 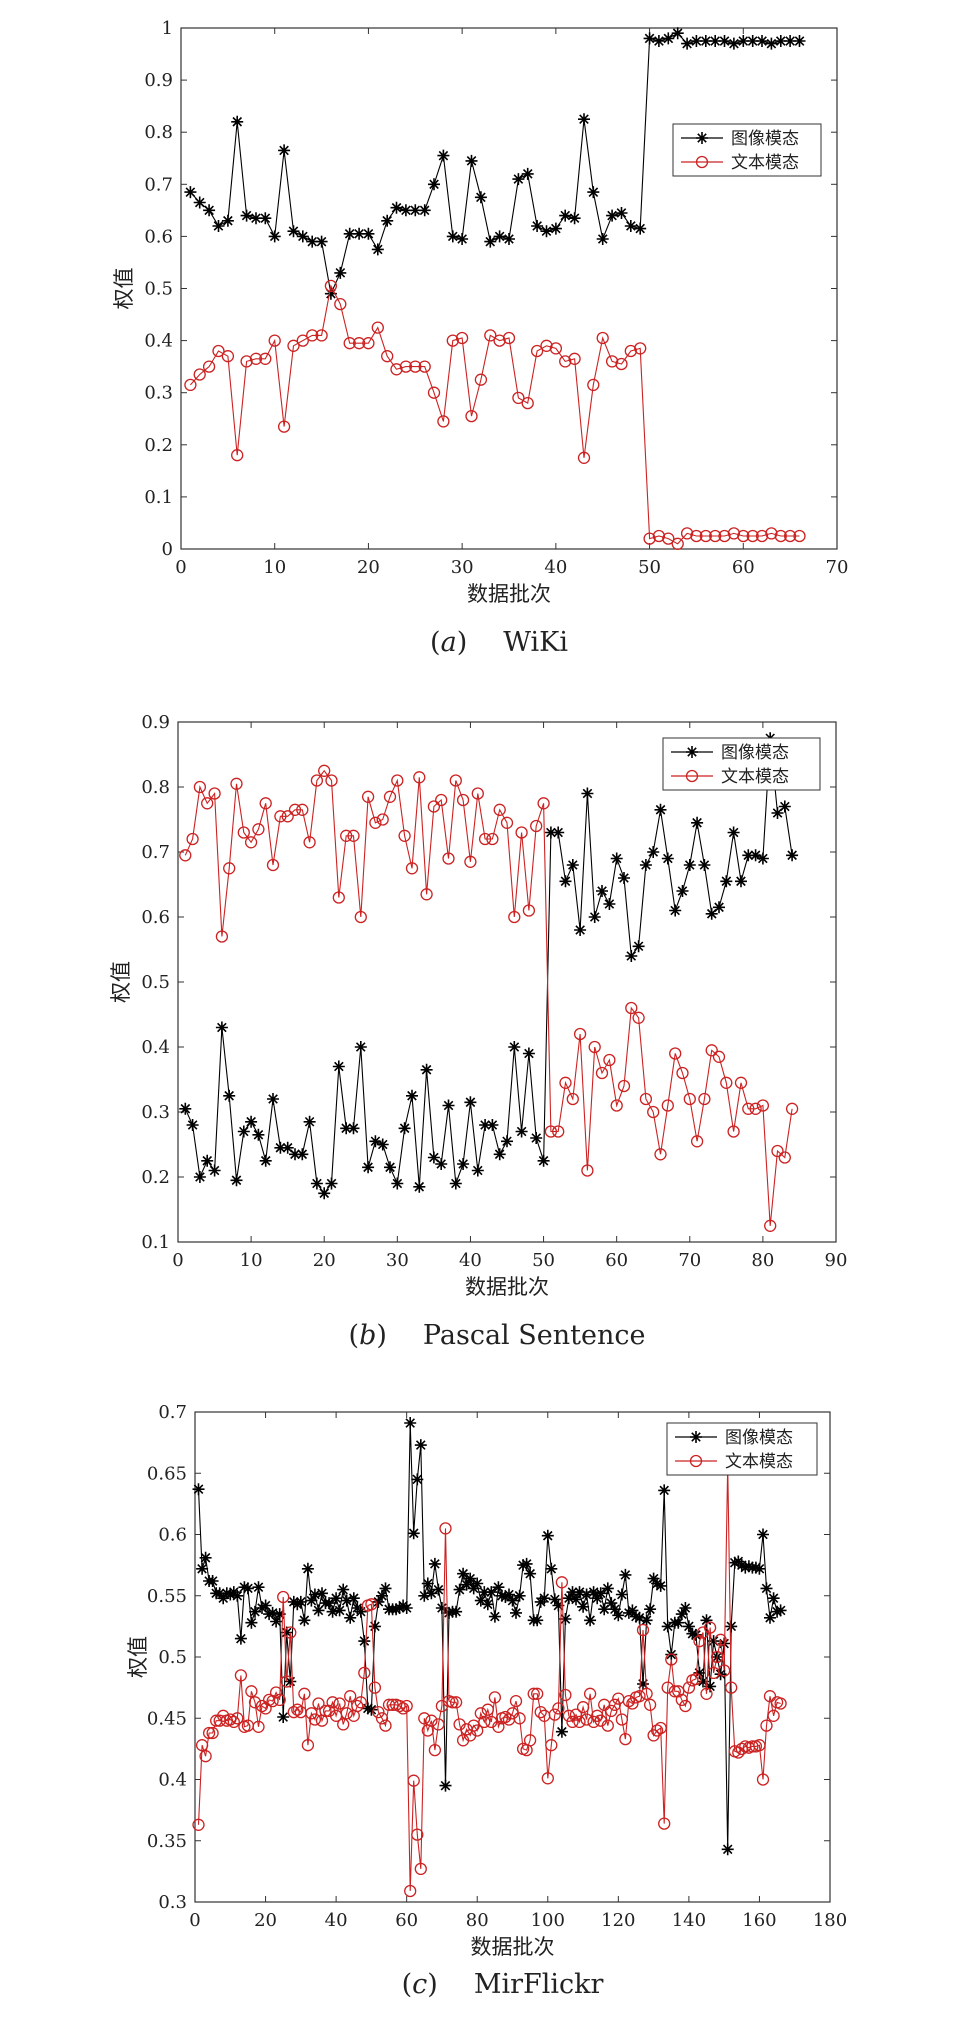 I want to click on series-image, so click(x=495, y=163).